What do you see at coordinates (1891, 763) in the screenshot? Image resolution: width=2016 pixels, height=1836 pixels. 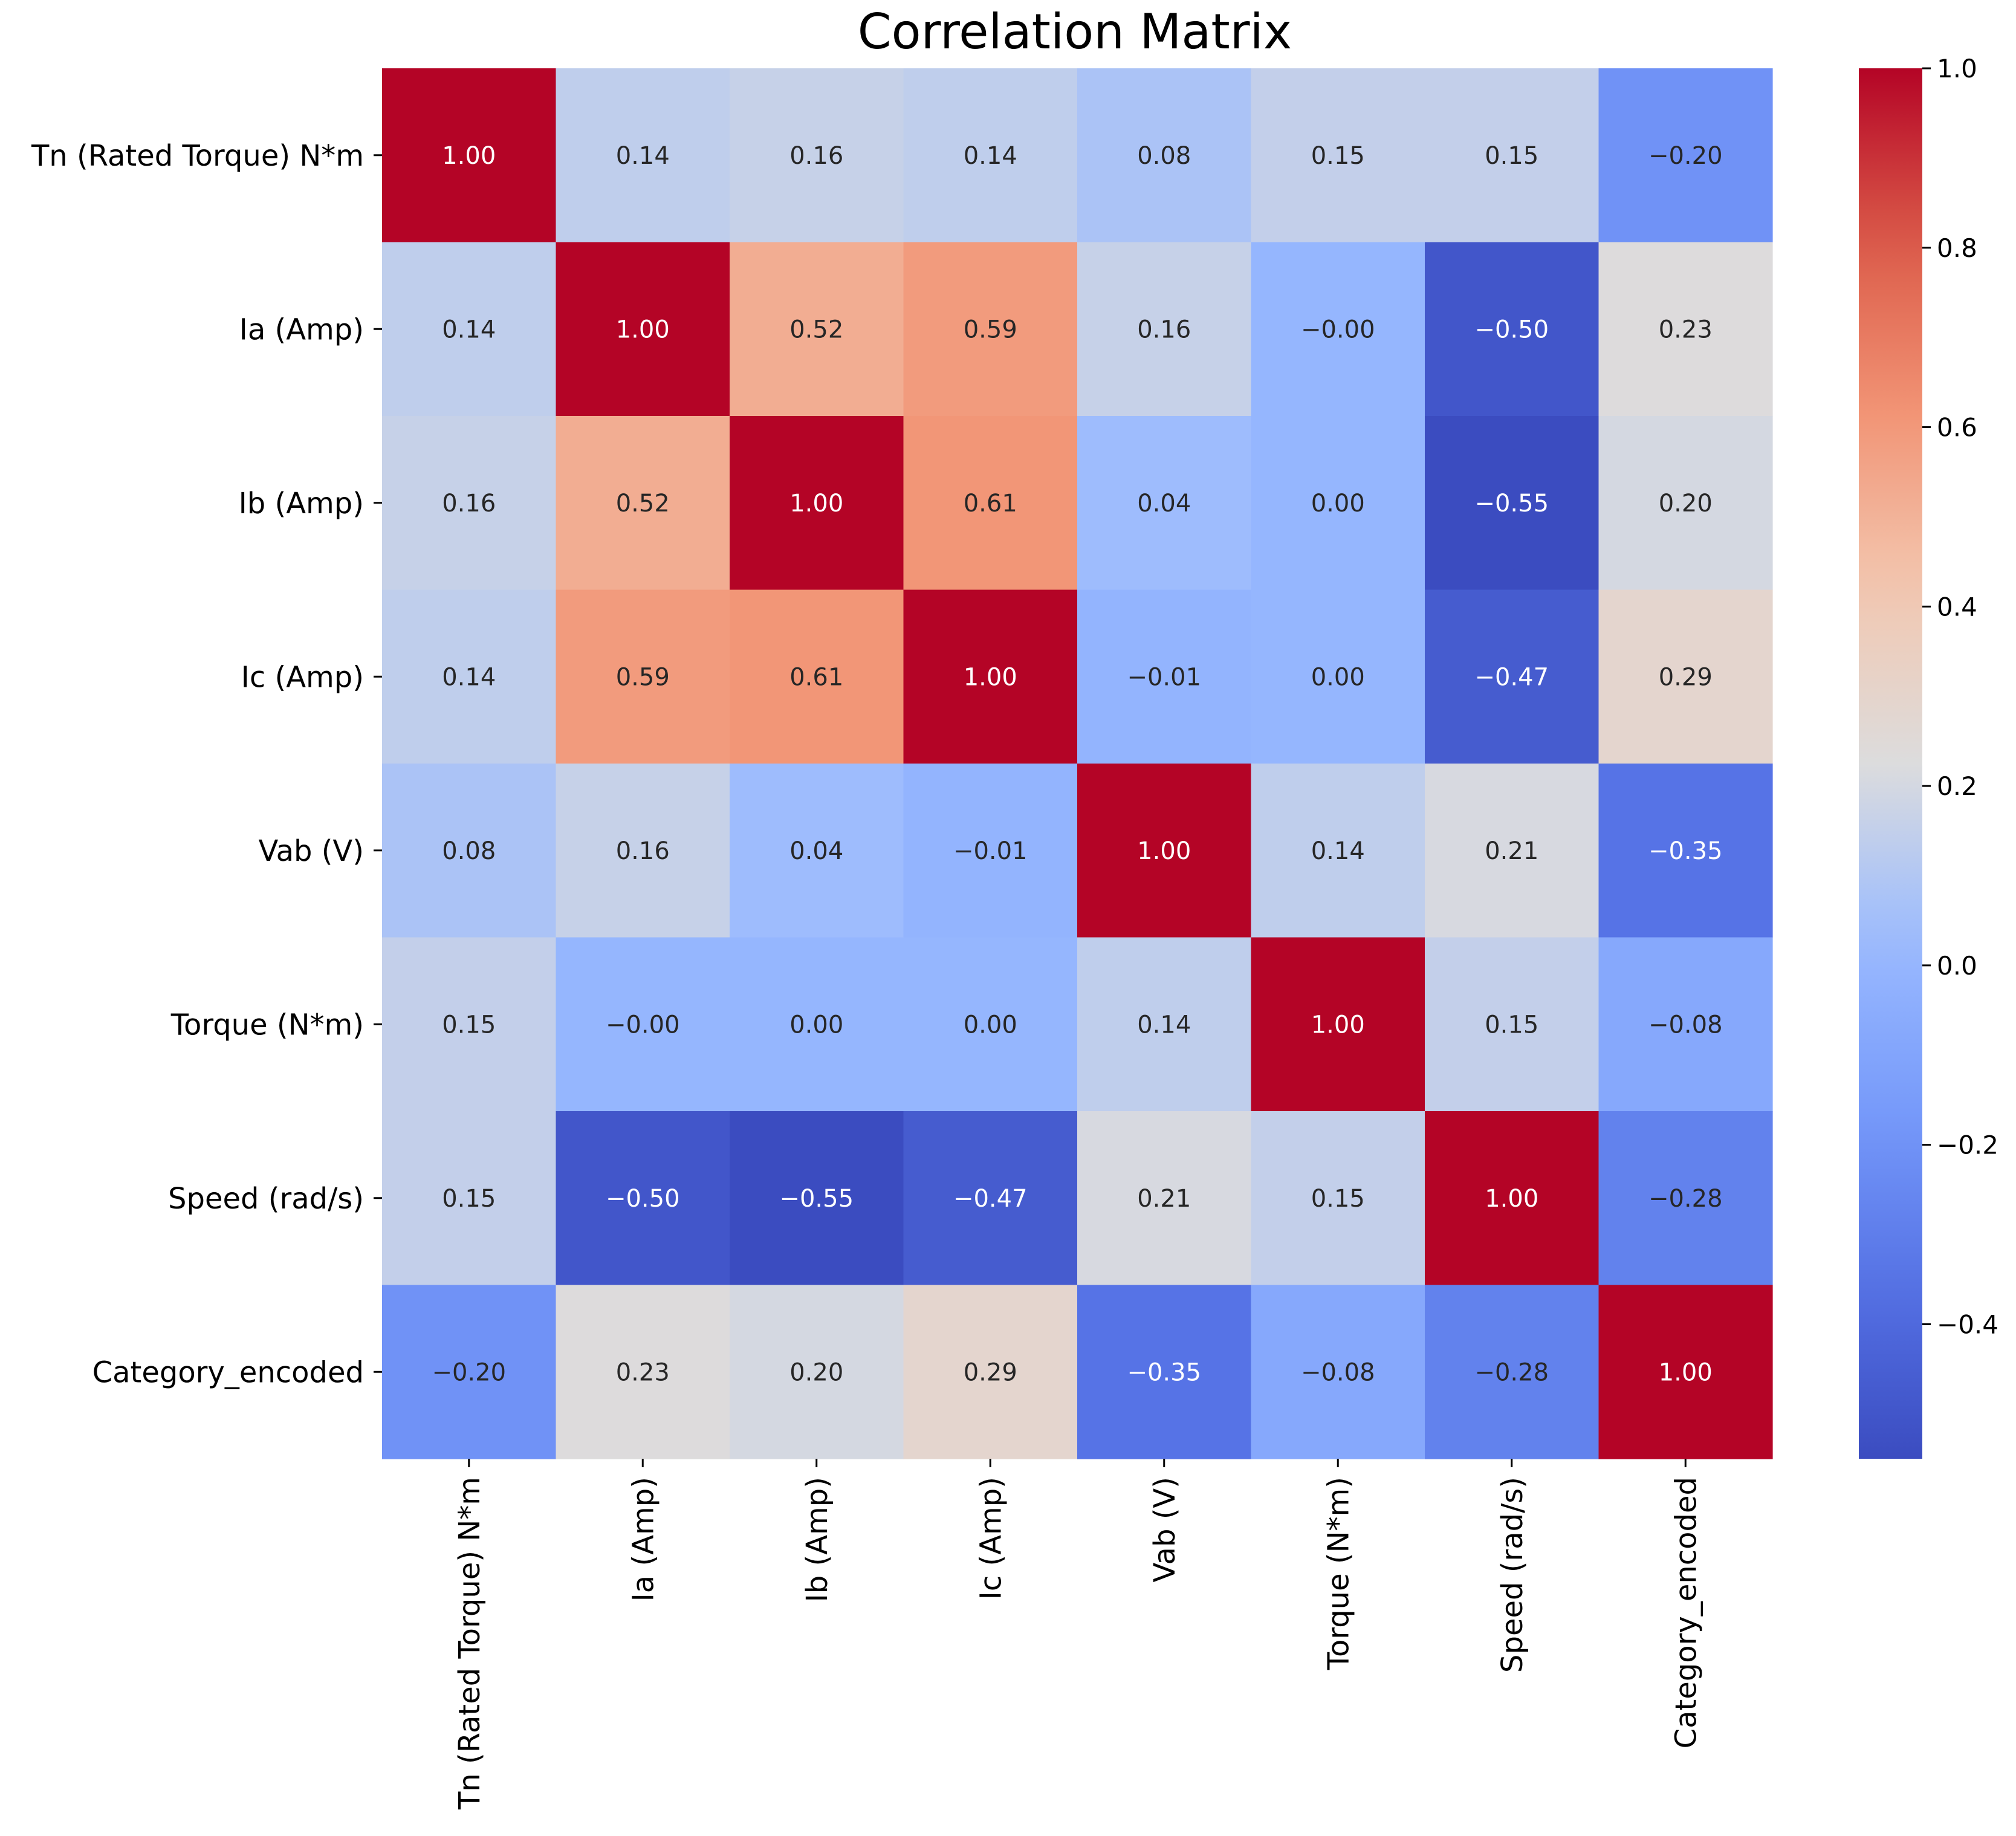 I see `colorbar-gradient` at bounding box center [1891, 763].